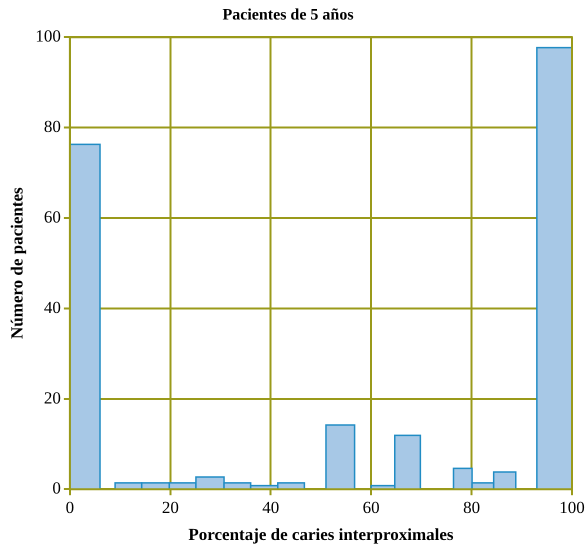  I want to click on y-tick-label: 100, so click(48, 36).